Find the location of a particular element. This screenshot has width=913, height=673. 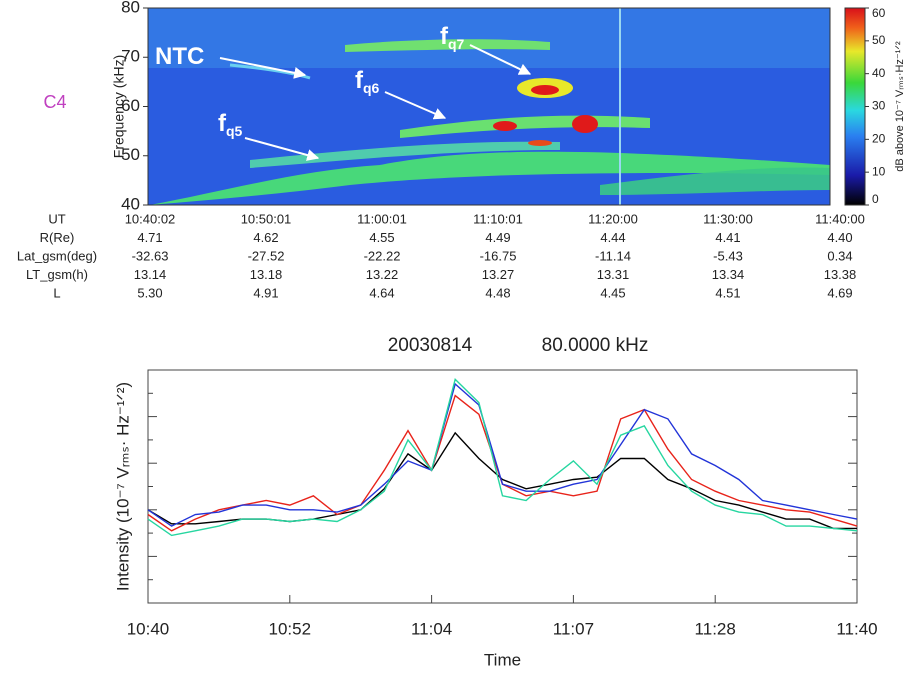

table-row-label: LT_gsm(h) is located at coordinates (57, 274).